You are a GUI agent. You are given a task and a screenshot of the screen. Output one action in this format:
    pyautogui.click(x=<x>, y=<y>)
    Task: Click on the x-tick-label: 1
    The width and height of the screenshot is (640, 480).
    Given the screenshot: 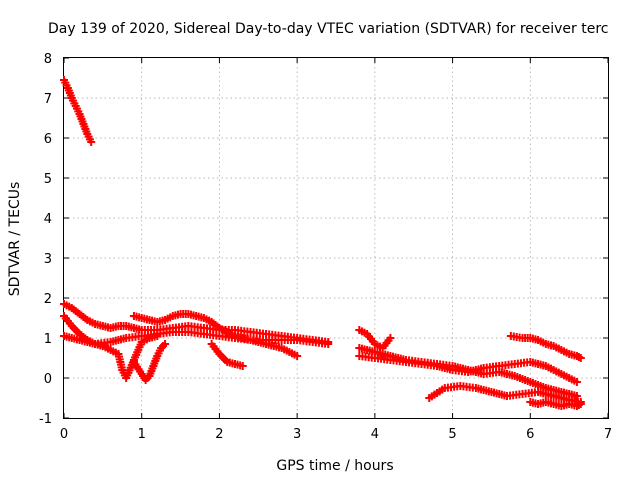 What is the action you would take?
    pyautogui.click(x=142, y=434)
    